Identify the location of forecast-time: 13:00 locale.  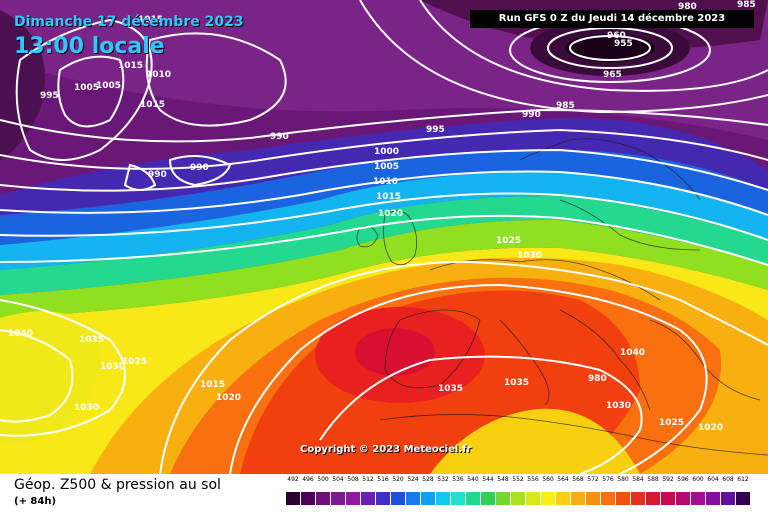
(89, 46).